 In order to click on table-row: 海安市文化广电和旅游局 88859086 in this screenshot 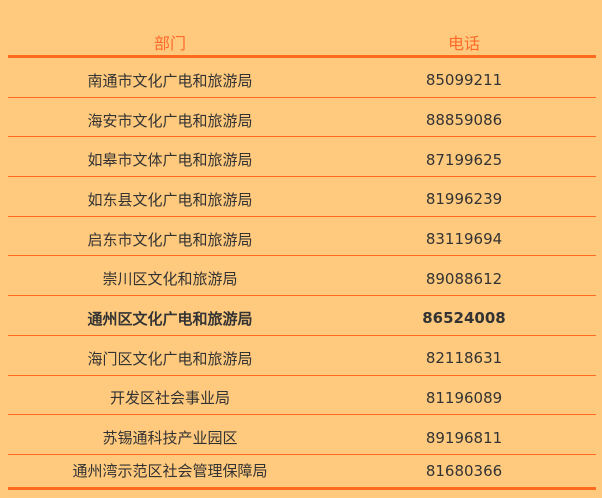, I will do `click(302, 118)`.